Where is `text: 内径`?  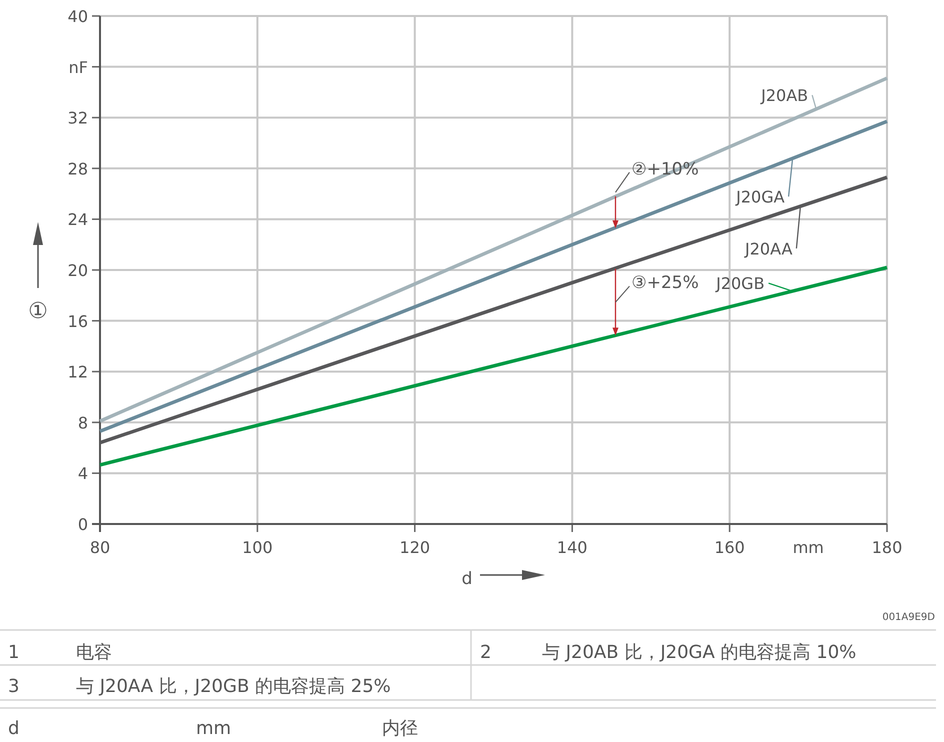 text: 内径 is located at coordinates (400, 728).